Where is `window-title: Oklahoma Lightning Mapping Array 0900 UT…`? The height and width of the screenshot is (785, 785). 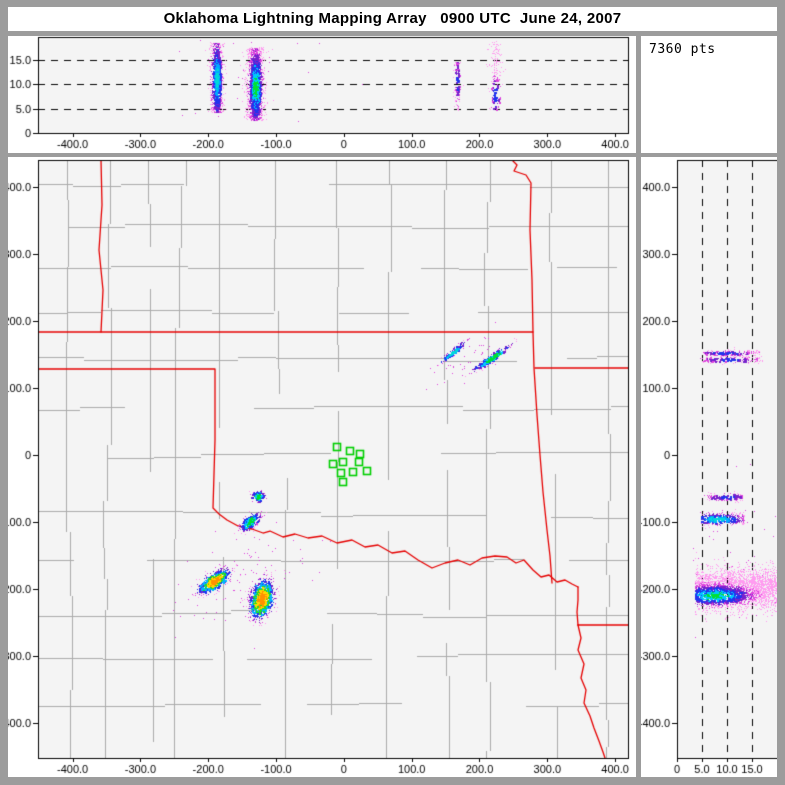 window-title: Oklahoma Lightning Mapping Array 0900 UT… is located at coordinates (392, 18).